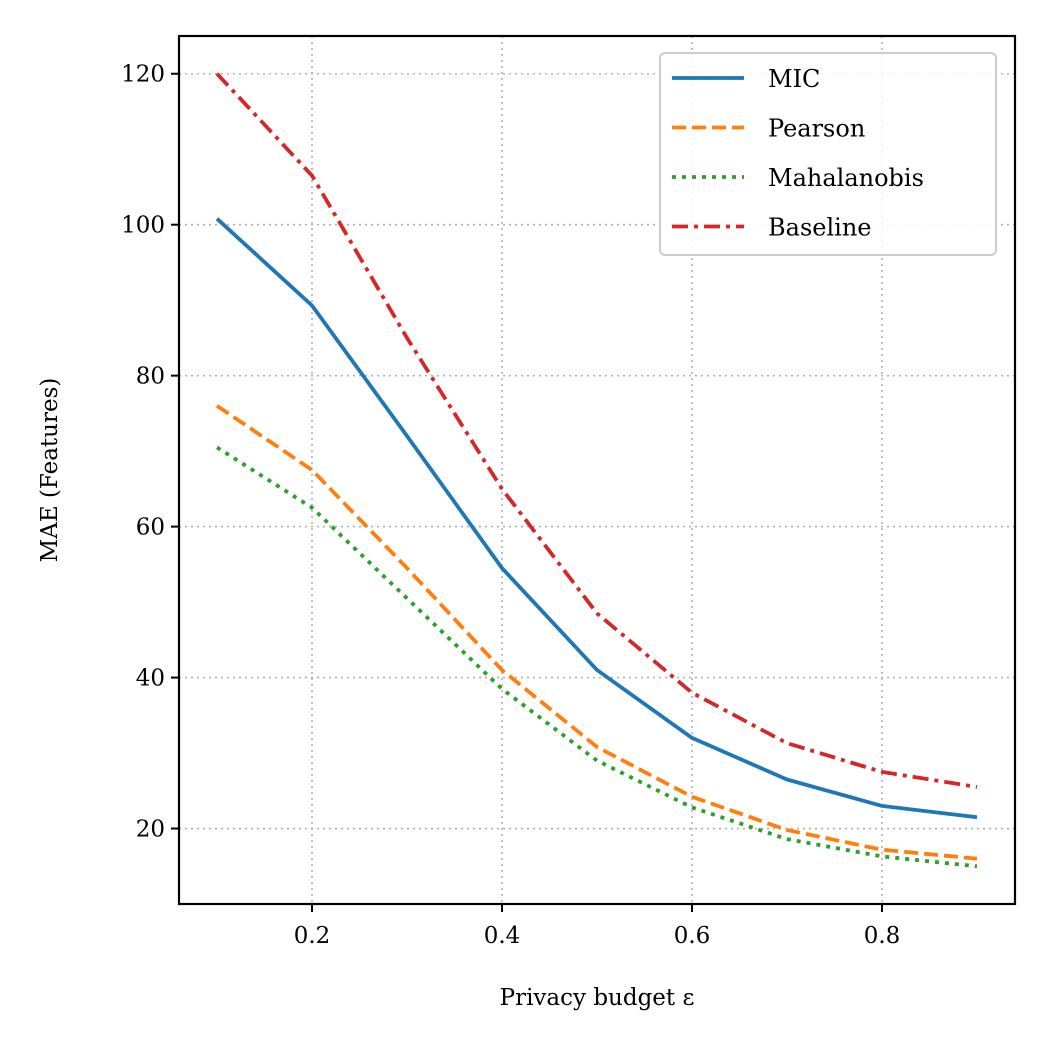  I want to click on y-tick-label: 40, so click(150, 679).